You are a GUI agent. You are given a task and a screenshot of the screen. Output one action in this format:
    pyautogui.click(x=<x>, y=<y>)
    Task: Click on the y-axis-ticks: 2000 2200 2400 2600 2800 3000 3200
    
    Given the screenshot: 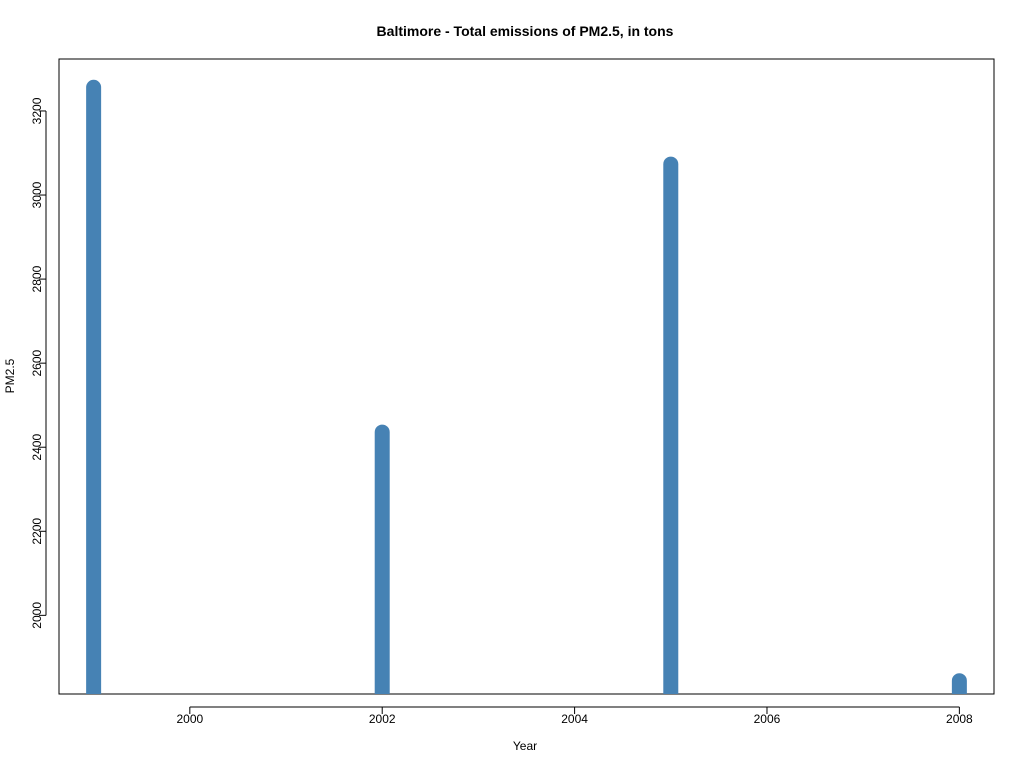 What is the action you would take?
    pyautogui.click(x=38, y=363)
    